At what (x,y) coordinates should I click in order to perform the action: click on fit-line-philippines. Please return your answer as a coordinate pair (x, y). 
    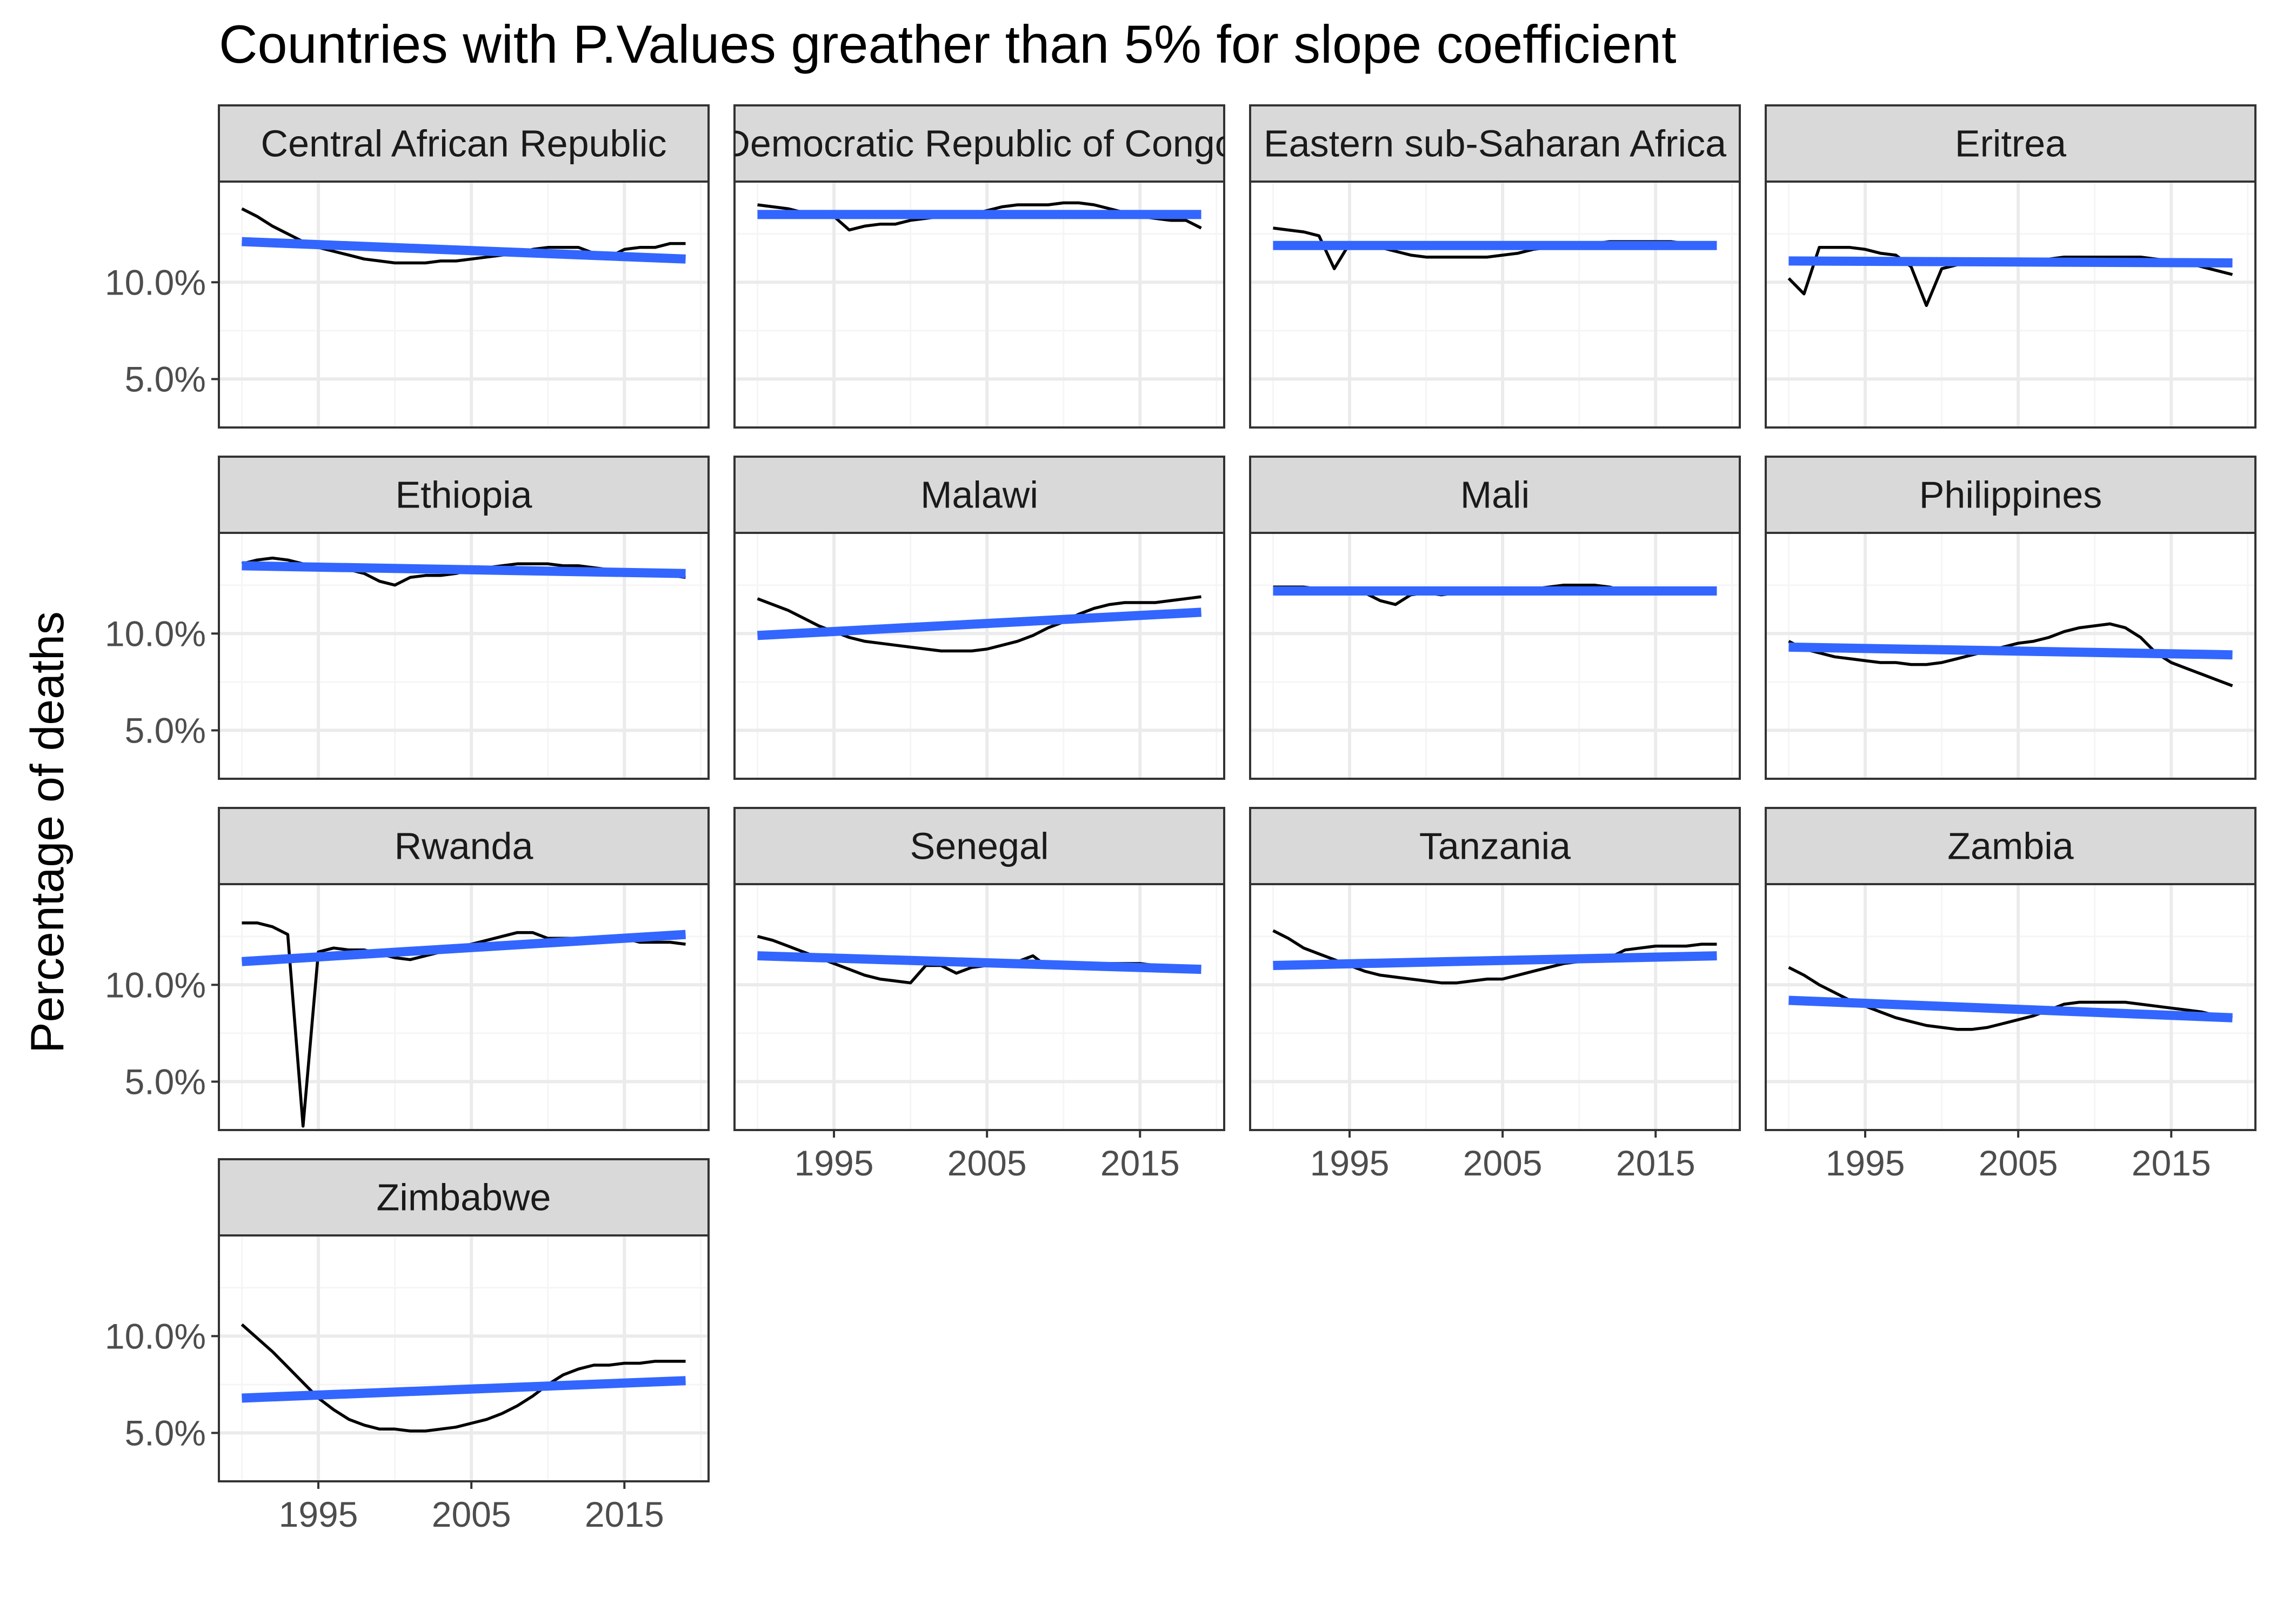
    Looking at the image, I should click on (2010, 651).